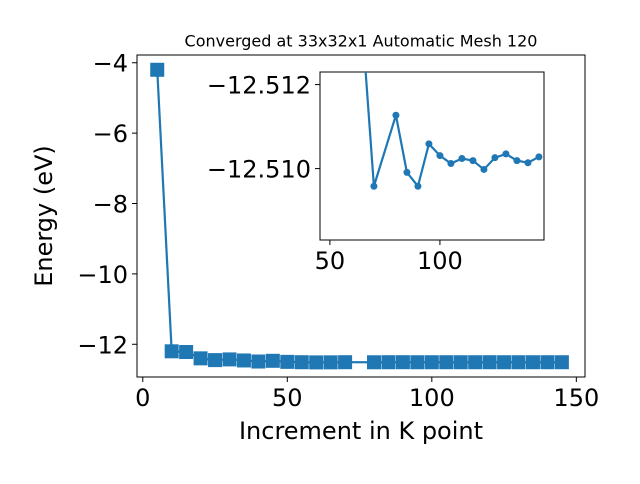 The width and height of the screenshot is (640, 484). What do you see at coordinates (110, 205) in the screenshot?
I see `y-tick-label: −8` at bounding box center [110, 205].